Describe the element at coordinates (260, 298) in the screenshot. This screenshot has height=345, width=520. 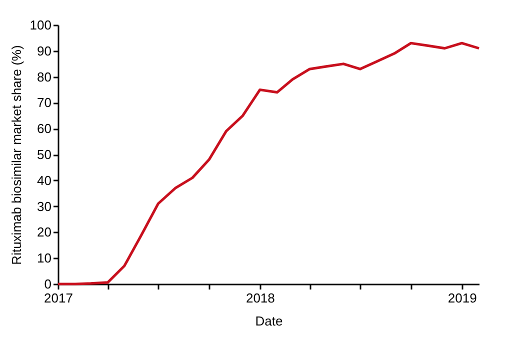
I see `x-tick-label: 2018` at that location.